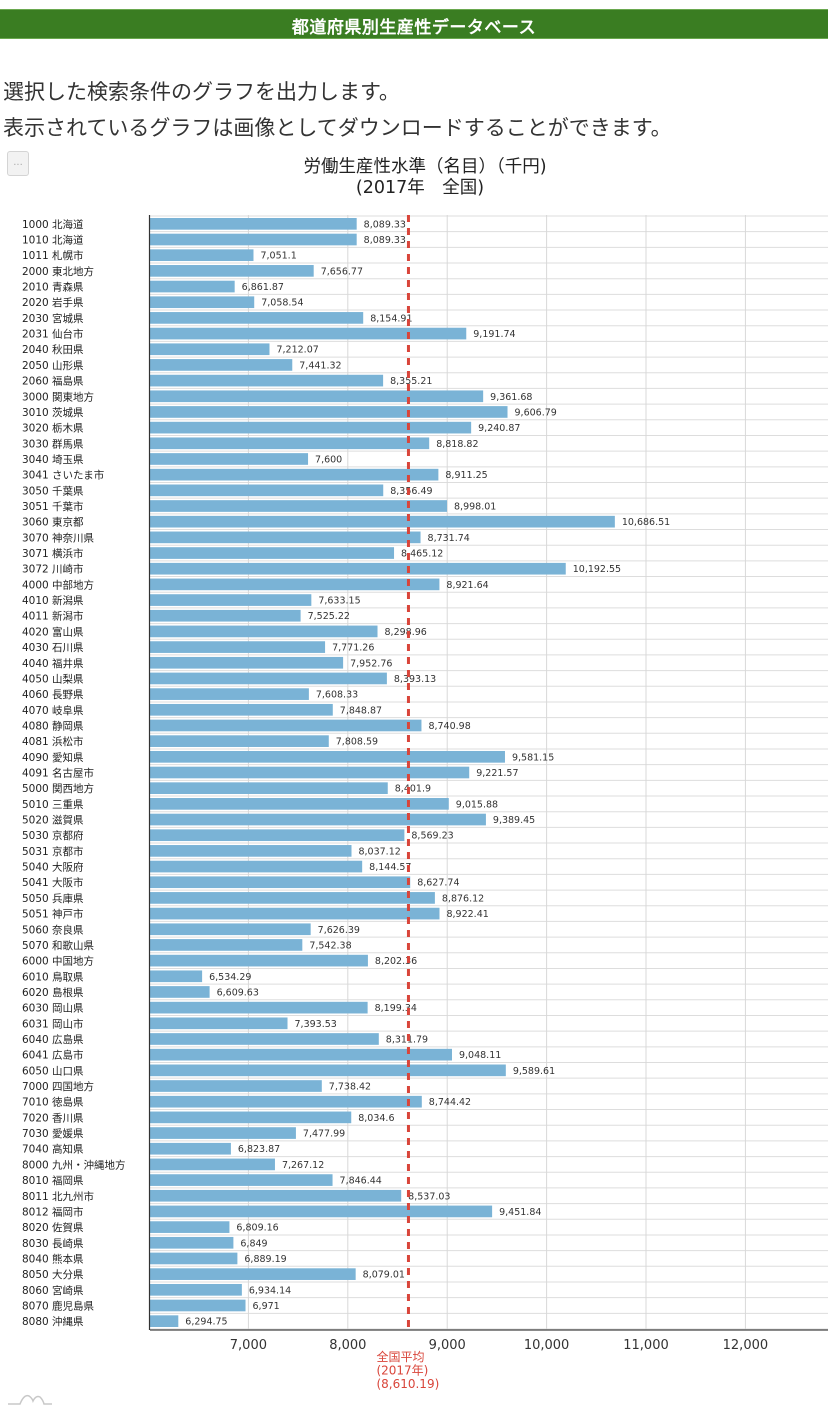  What do you see at coordinates (53, 1009) in the screenshot?
I see `category-label: 6030 岡山県` at bounding box center [53, 1009].